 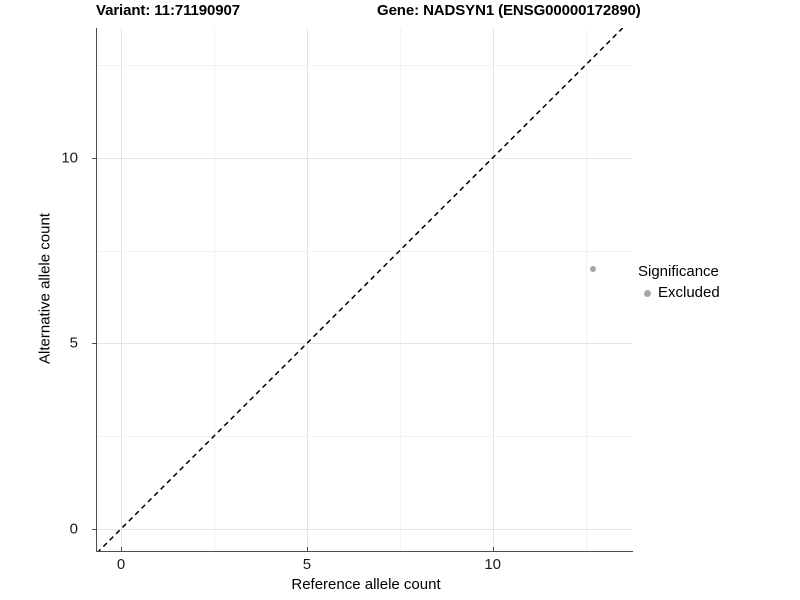 What do you see at coordinates (647, 293) in the screenshot?
I see `legend-point-icon` at bounding box center [647, 293].